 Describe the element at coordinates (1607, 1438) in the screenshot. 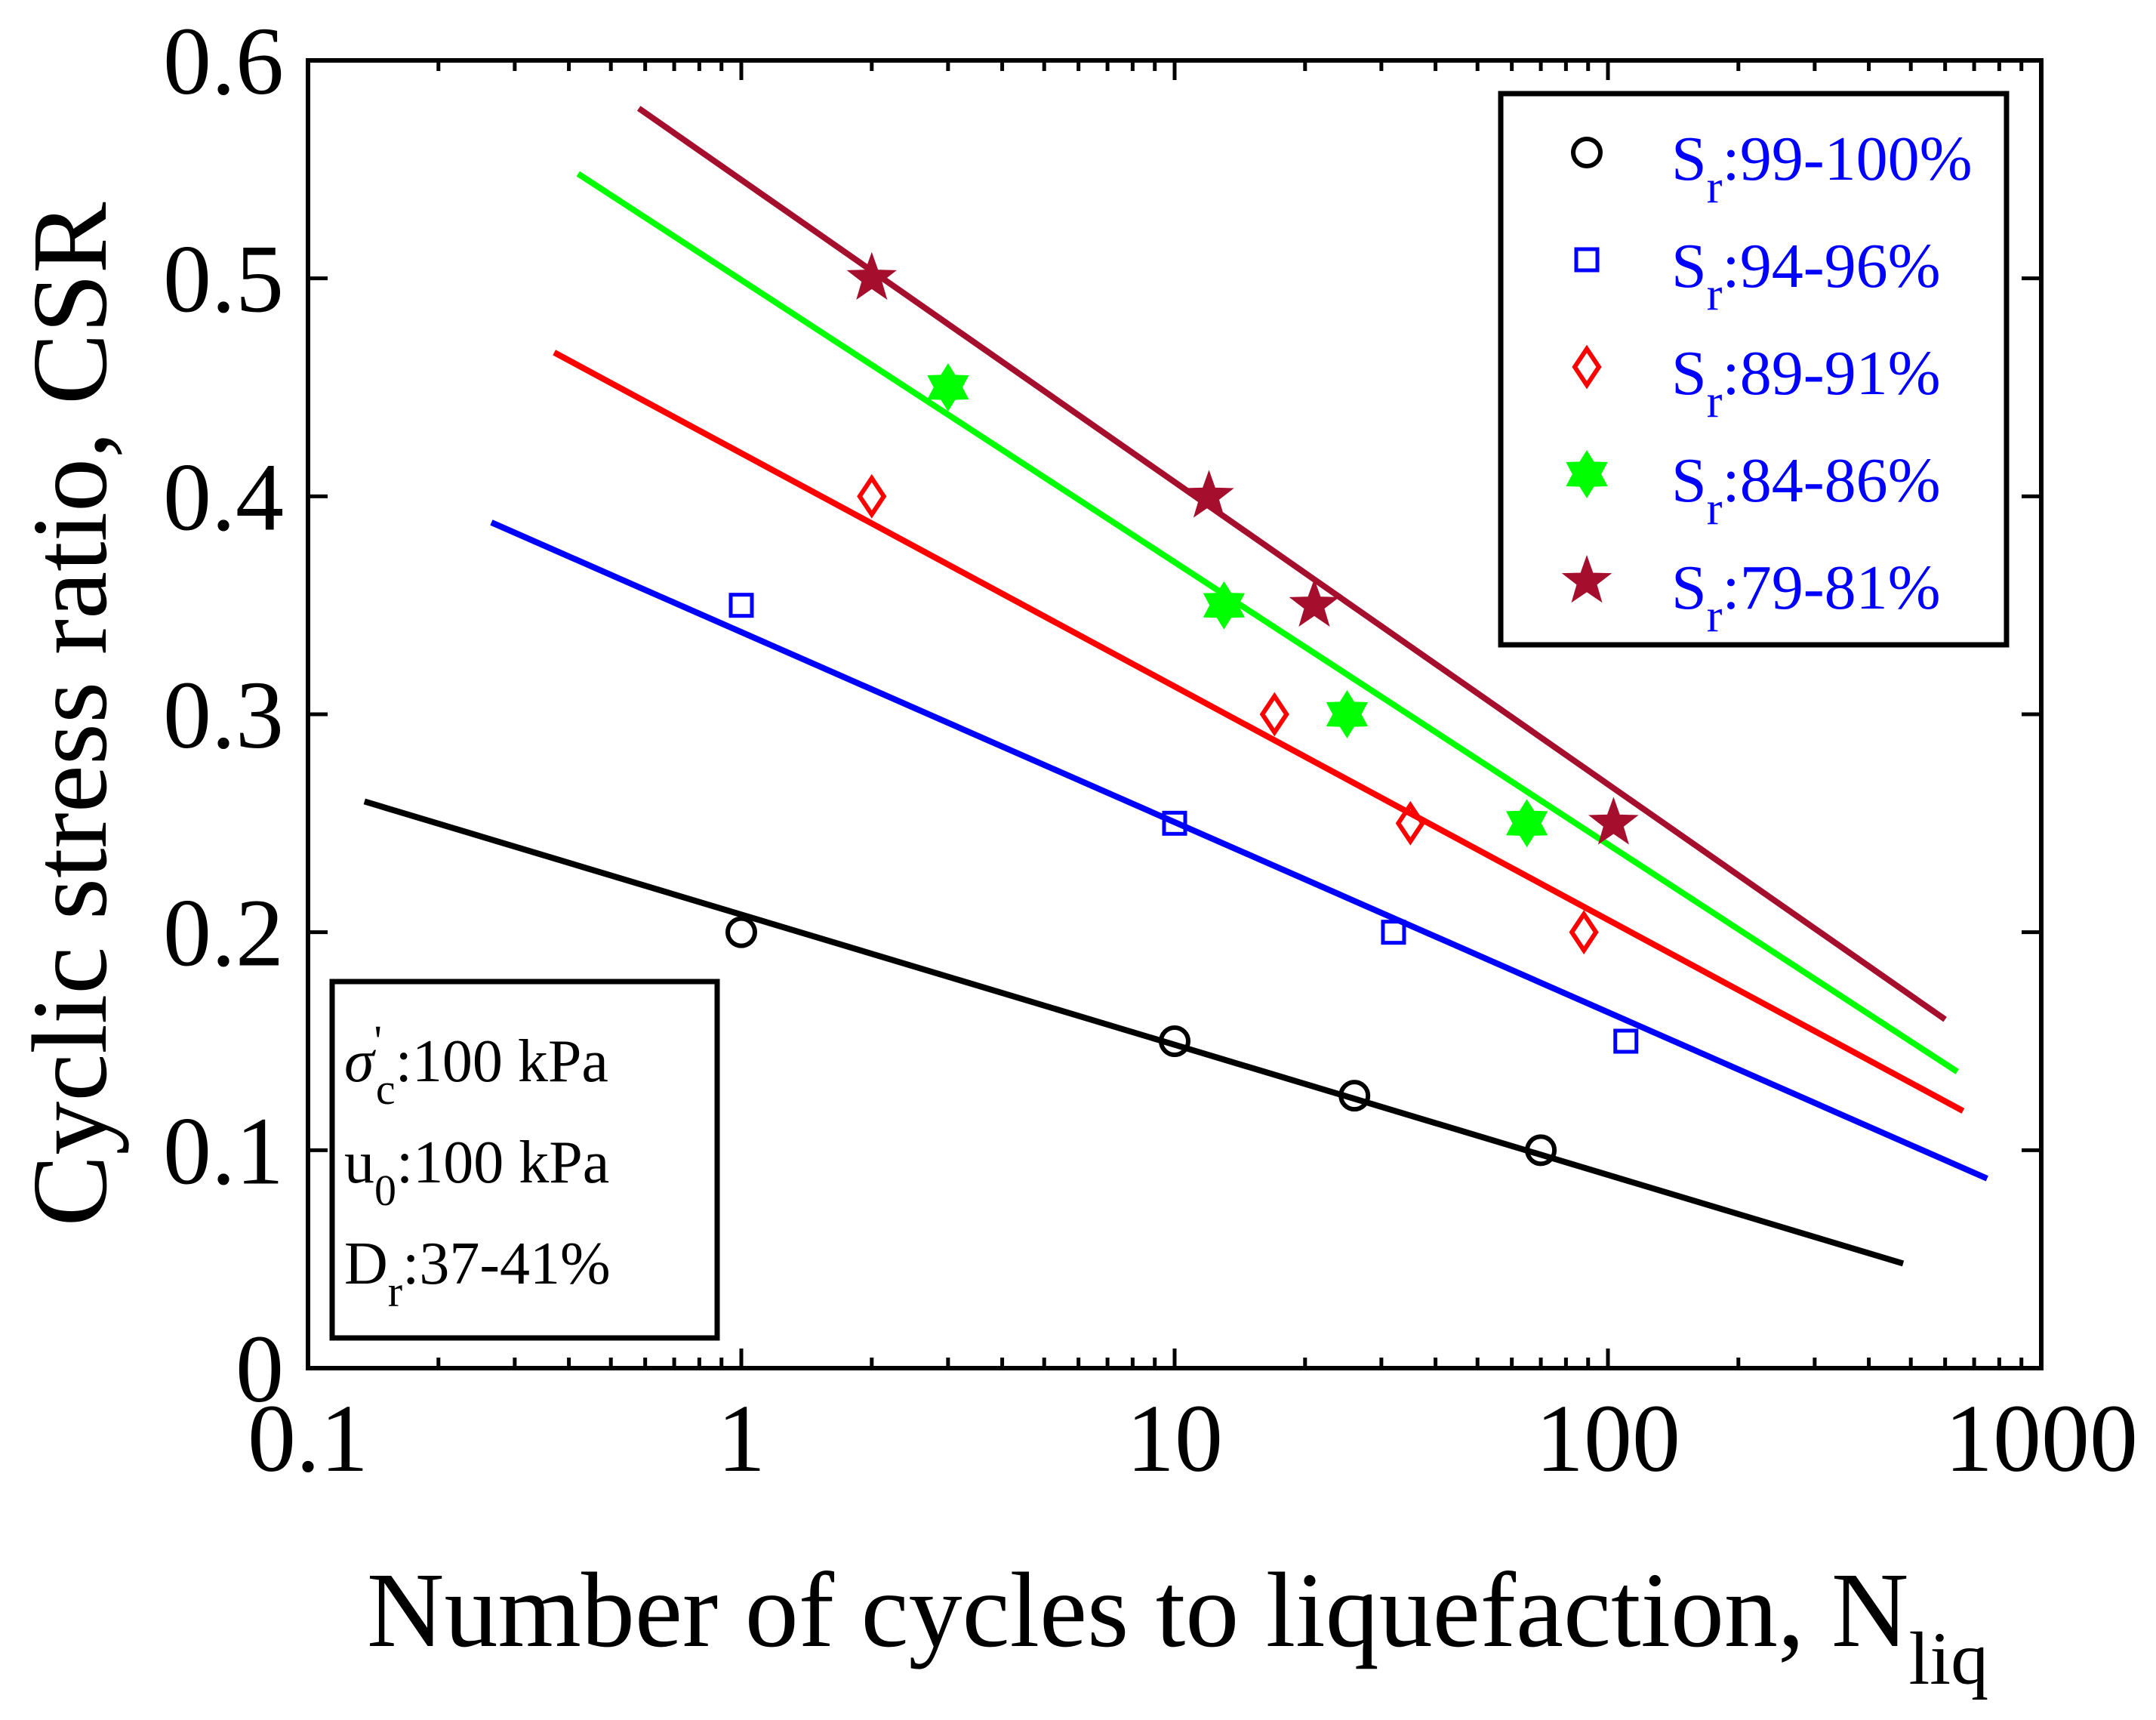

I see `x-tick-label: 100` at that location.